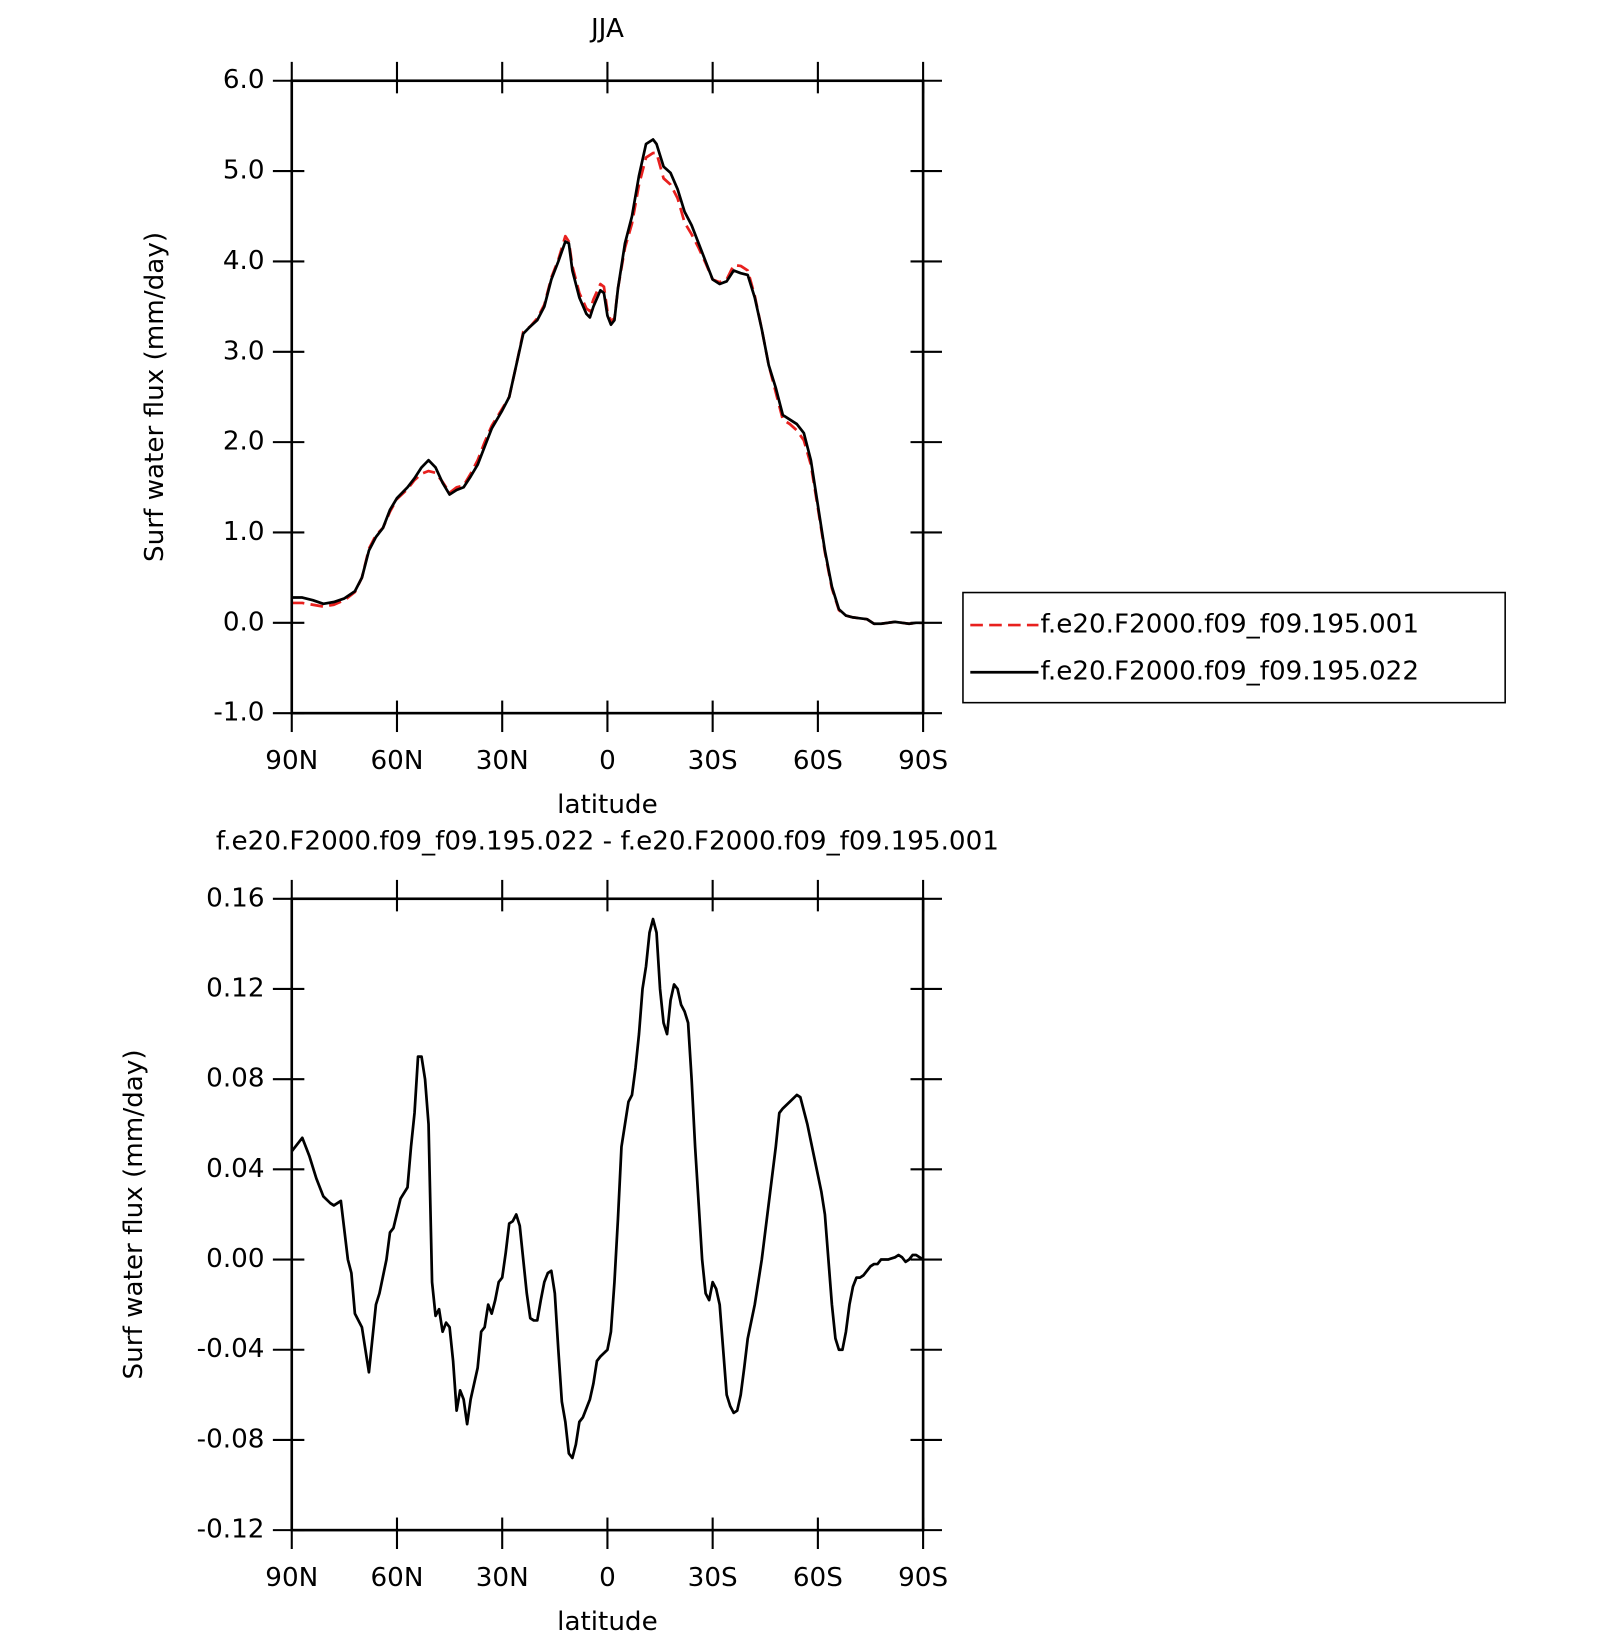 The width and height of the screenshot is (1605, 1635). What do you see at coordinates (244, 351) in the screenshot?
I see `y-tick-label: 3.0` at bounding box center [244, 351].